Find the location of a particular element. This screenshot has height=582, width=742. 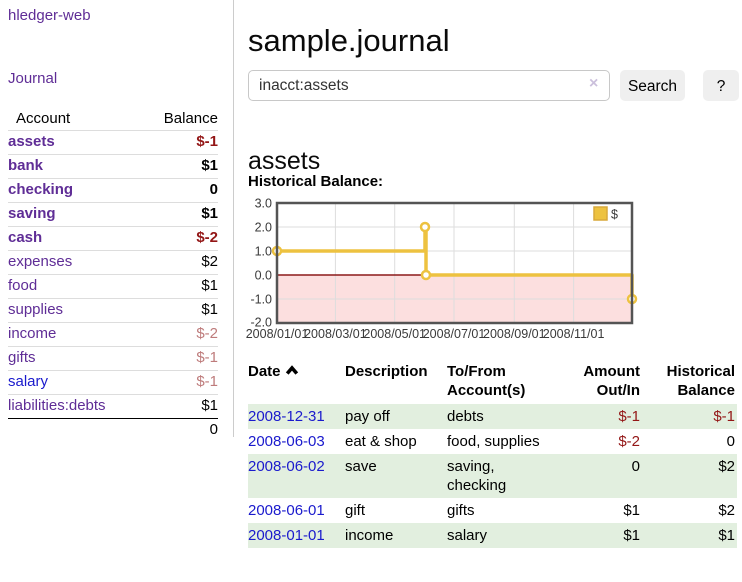

account-link-income: income is located at coordinates (32, 333).